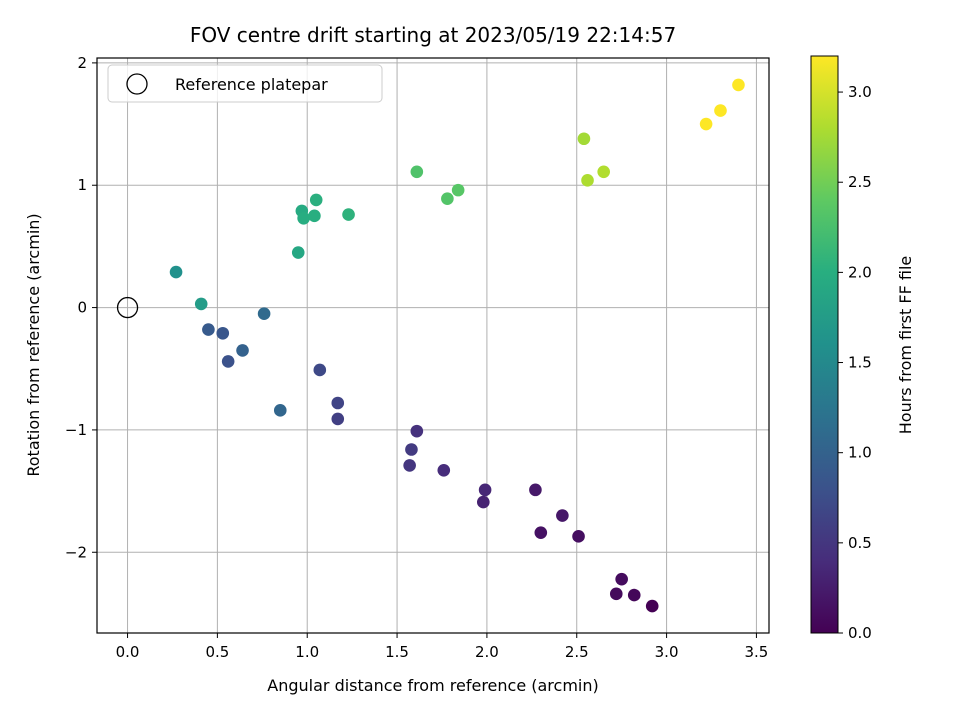  Describe the element at coordinates (76, 430) in the screenshot. I see `y-tick-label: −1` at that location.